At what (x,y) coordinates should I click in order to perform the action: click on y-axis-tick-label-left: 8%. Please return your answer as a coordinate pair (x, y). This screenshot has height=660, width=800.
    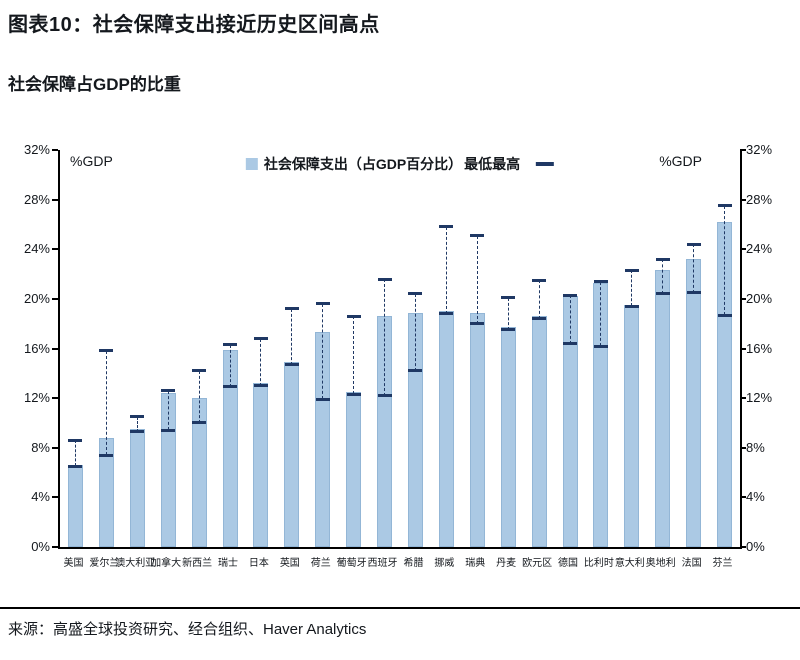
    Looking at the image, I should click on (40, 447).